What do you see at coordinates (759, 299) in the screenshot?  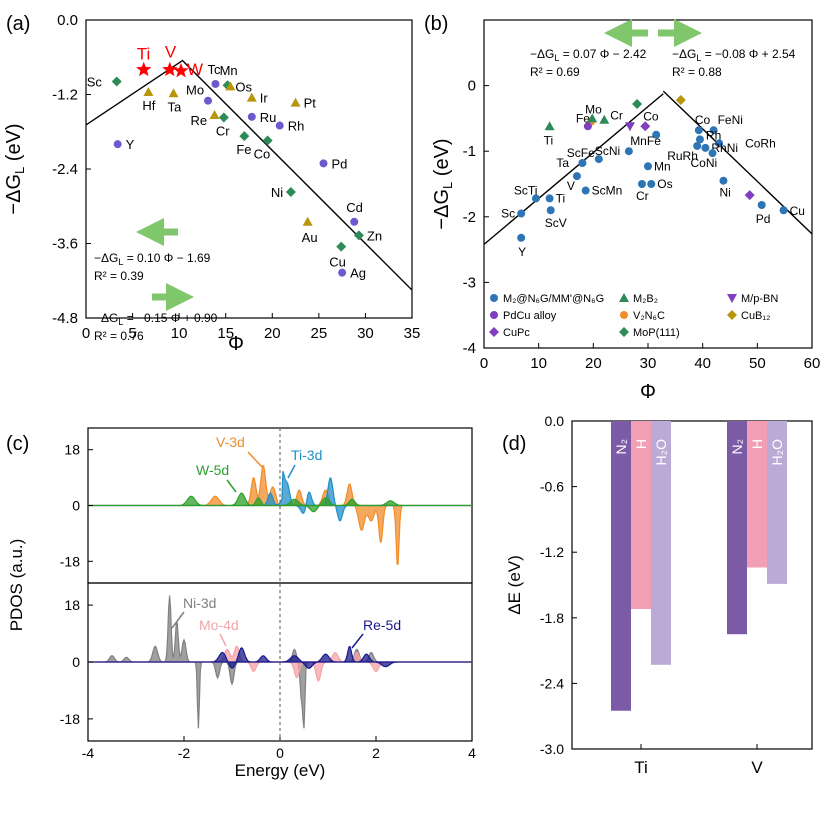 I see `chart-b-legend-label: M/p-BN` at bounding box center [759, 299].